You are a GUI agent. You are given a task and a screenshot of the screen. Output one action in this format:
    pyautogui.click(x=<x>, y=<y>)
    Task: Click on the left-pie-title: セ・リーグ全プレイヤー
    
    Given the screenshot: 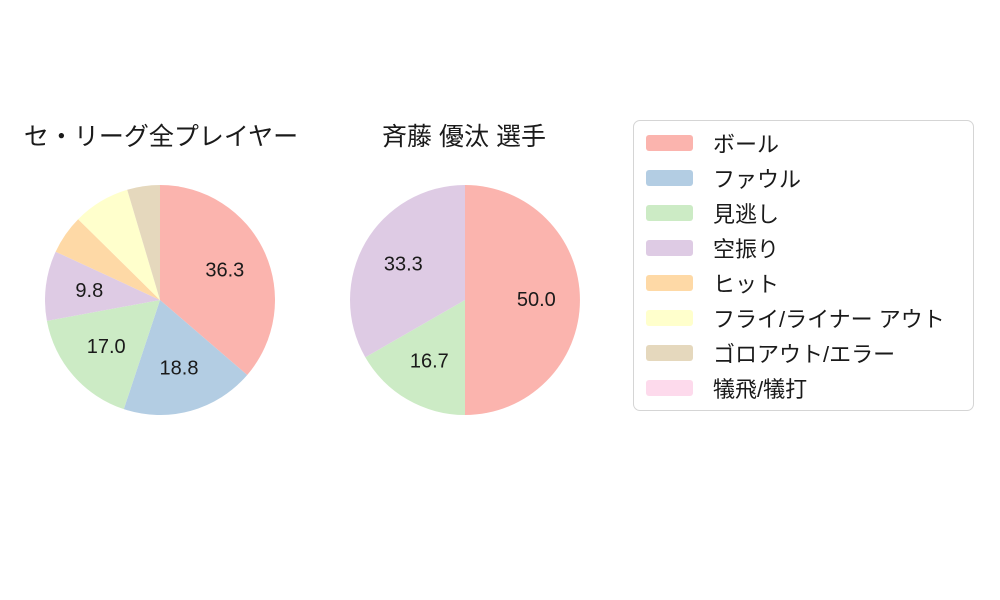 What is the action you would take?
    pyautogui.click(x=161, y=137)
    